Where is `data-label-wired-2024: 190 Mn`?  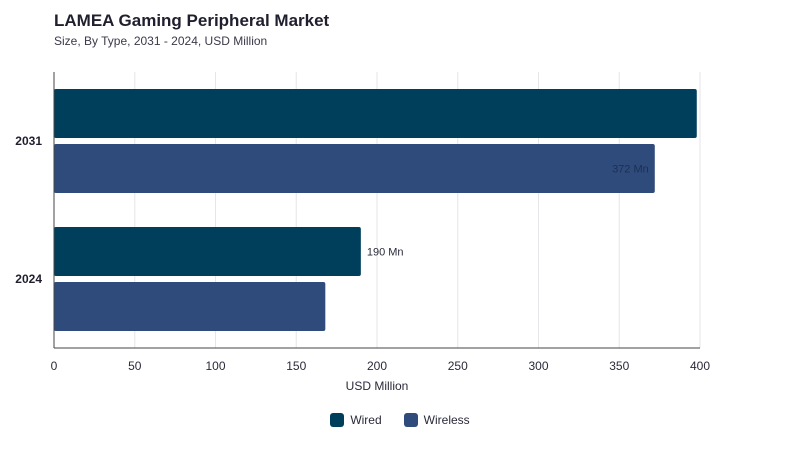 data-label-wired-2024: 190 Mn is located at coordinates (385, 253).